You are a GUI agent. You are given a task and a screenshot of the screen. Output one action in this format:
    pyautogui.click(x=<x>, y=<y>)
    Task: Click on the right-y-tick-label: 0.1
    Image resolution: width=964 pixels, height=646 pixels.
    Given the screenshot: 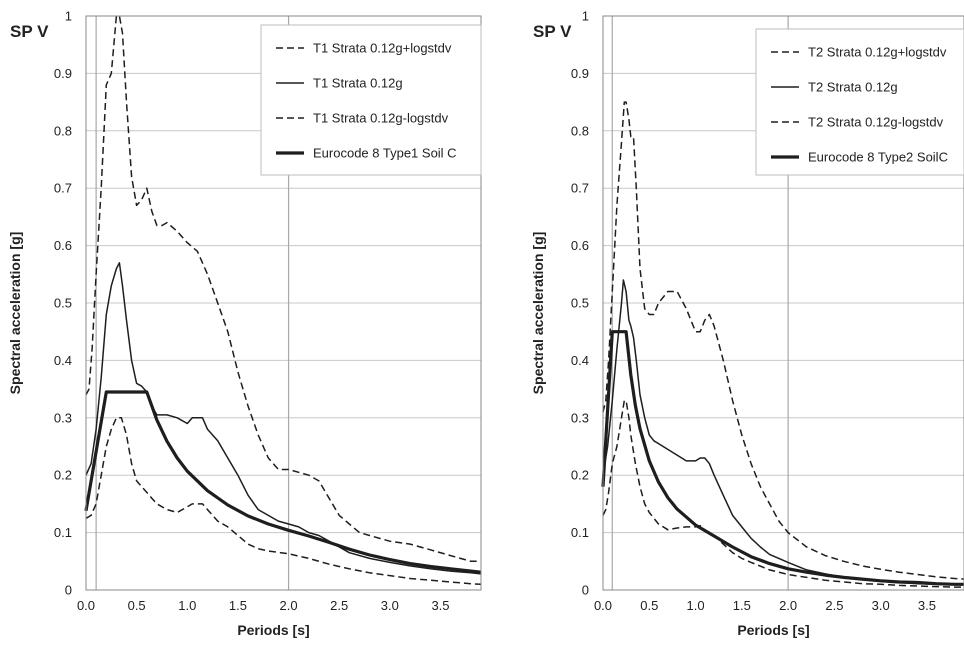 What is the action you would take?
    pyautogui.click(x=580, y=532)
    